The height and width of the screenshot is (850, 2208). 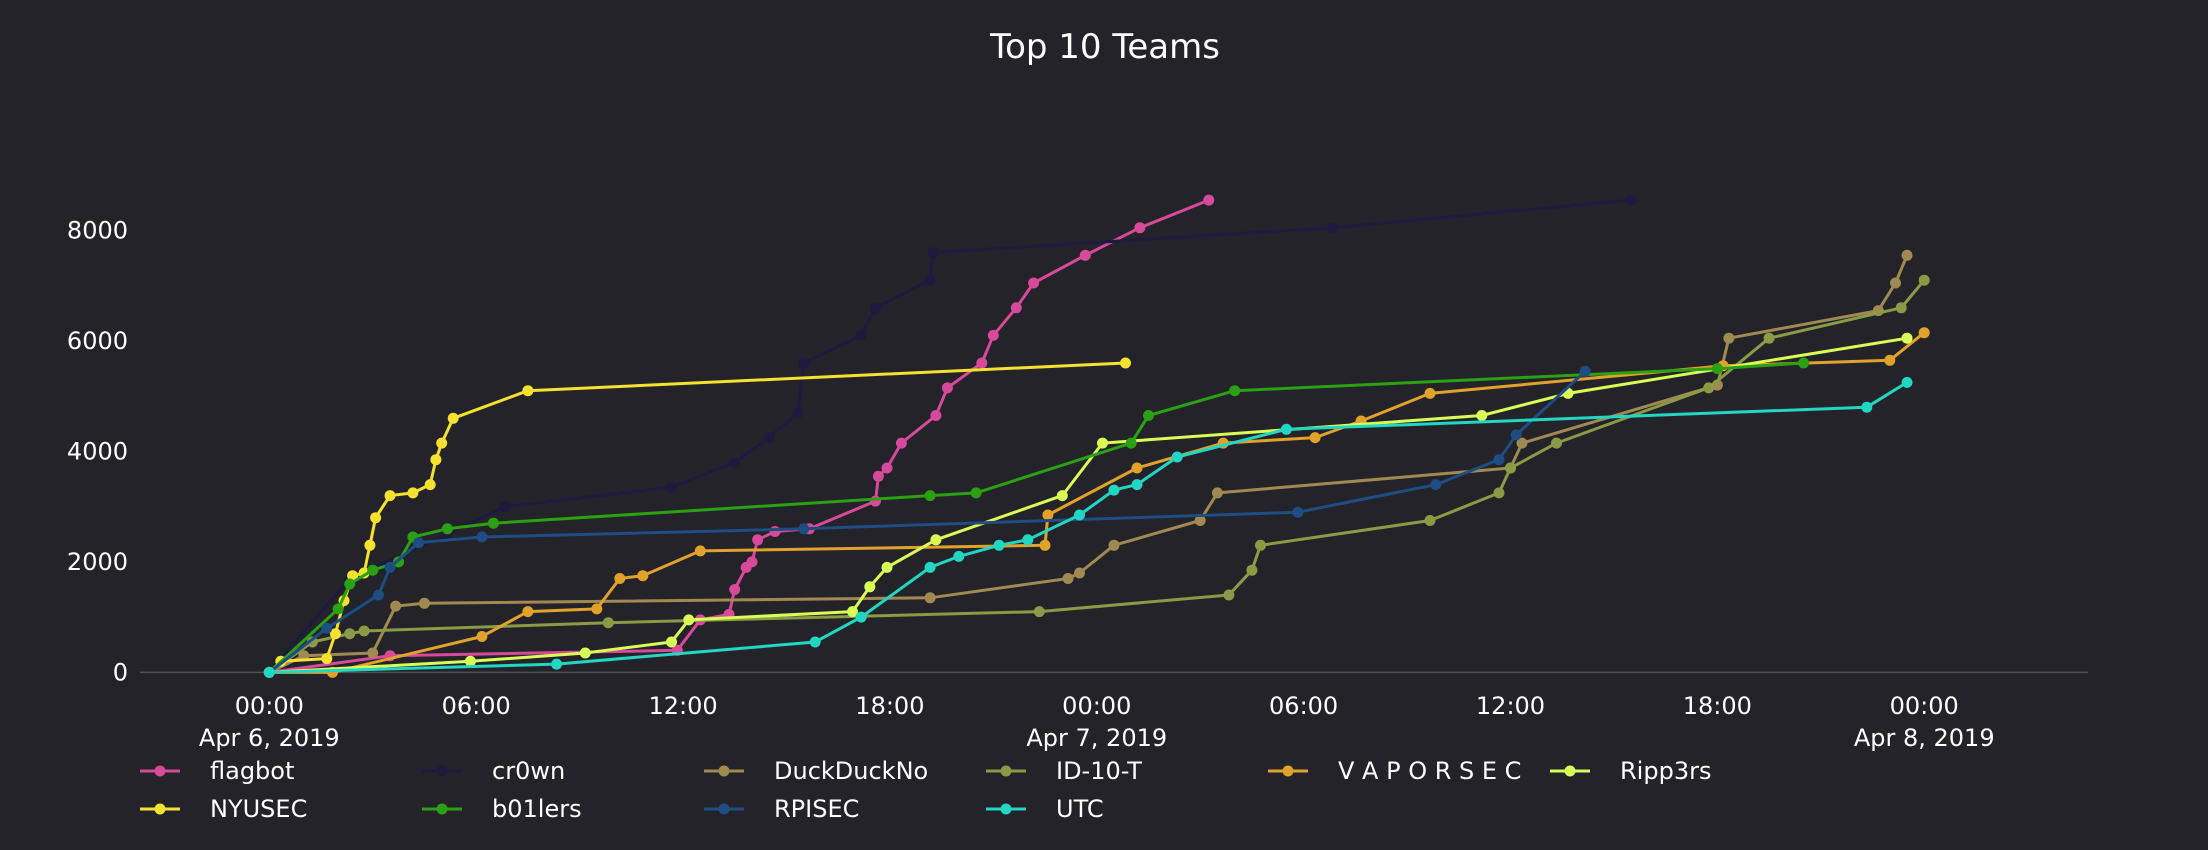 What do you see at coordinates (1303, 706) in the screenshot?
I see `x-tick-label: 06:00` at bounding box center [1303, 706].